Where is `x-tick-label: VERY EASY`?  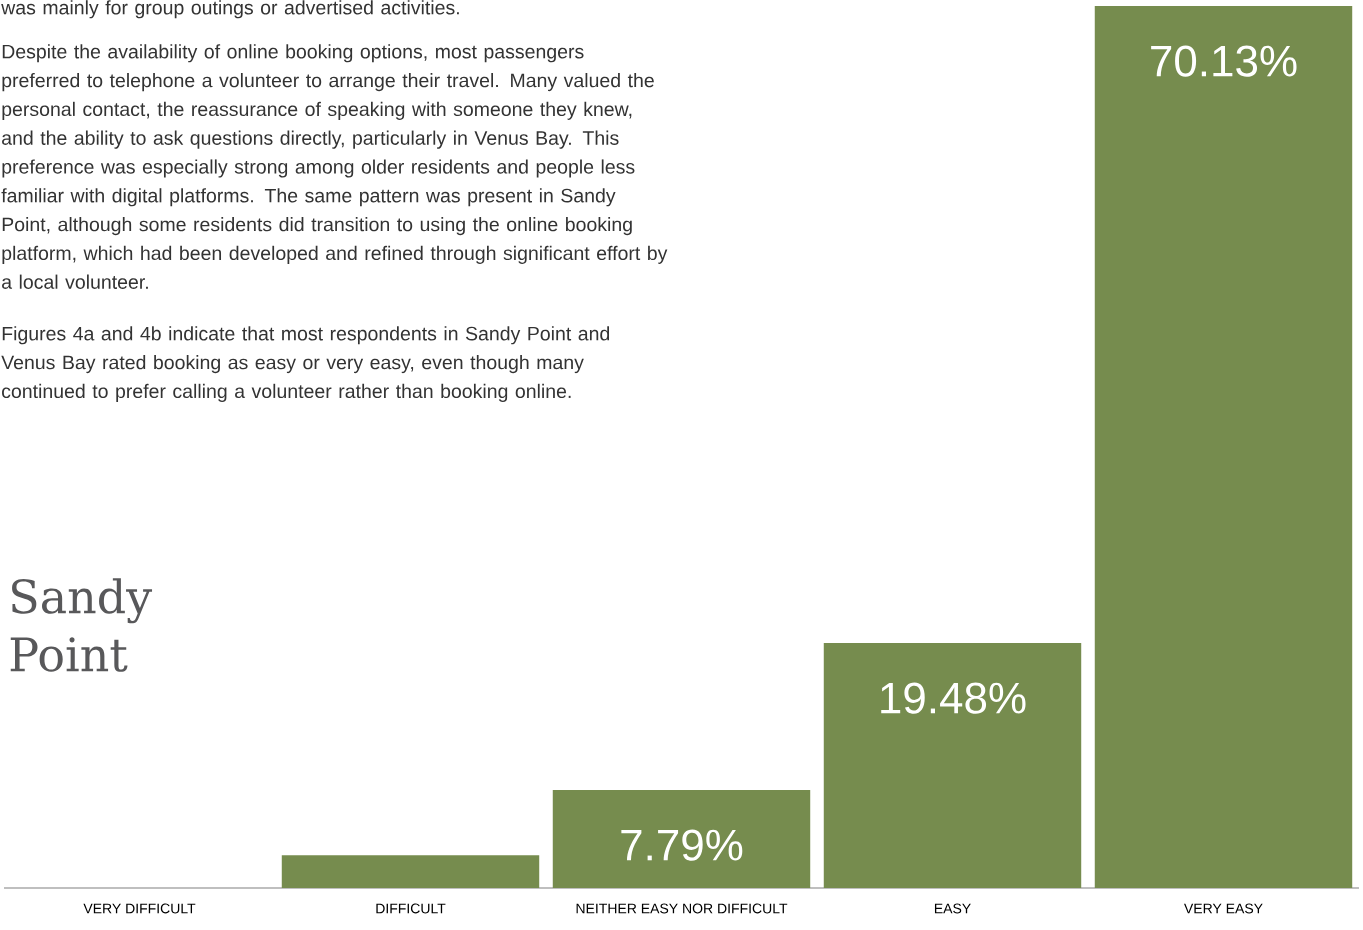 x-tick-label: VERY EASY is located at coordinates (1223, 908).